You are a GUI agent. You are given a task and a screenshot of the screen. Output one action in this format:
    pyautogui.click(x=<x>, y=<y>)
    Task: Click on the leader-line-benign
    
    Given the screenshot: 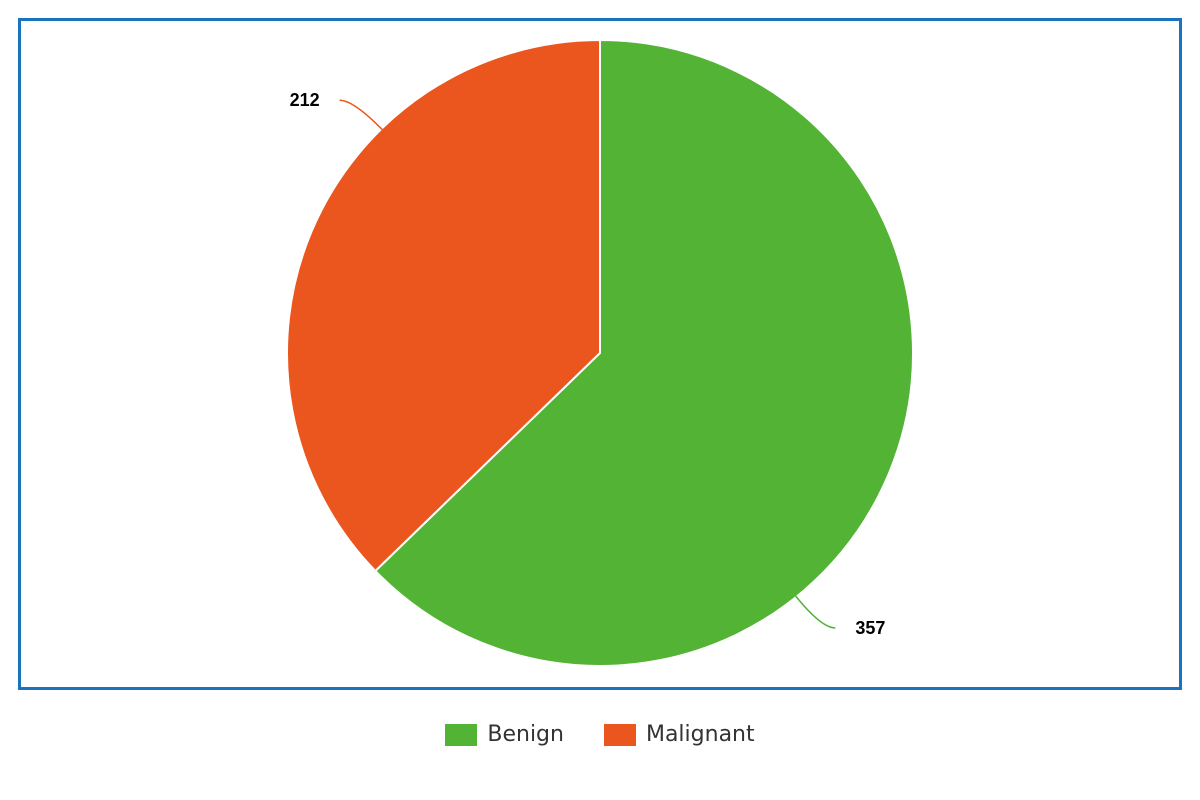 What is the action you would take?
    pyautogui.click(x=815, y=611)
    